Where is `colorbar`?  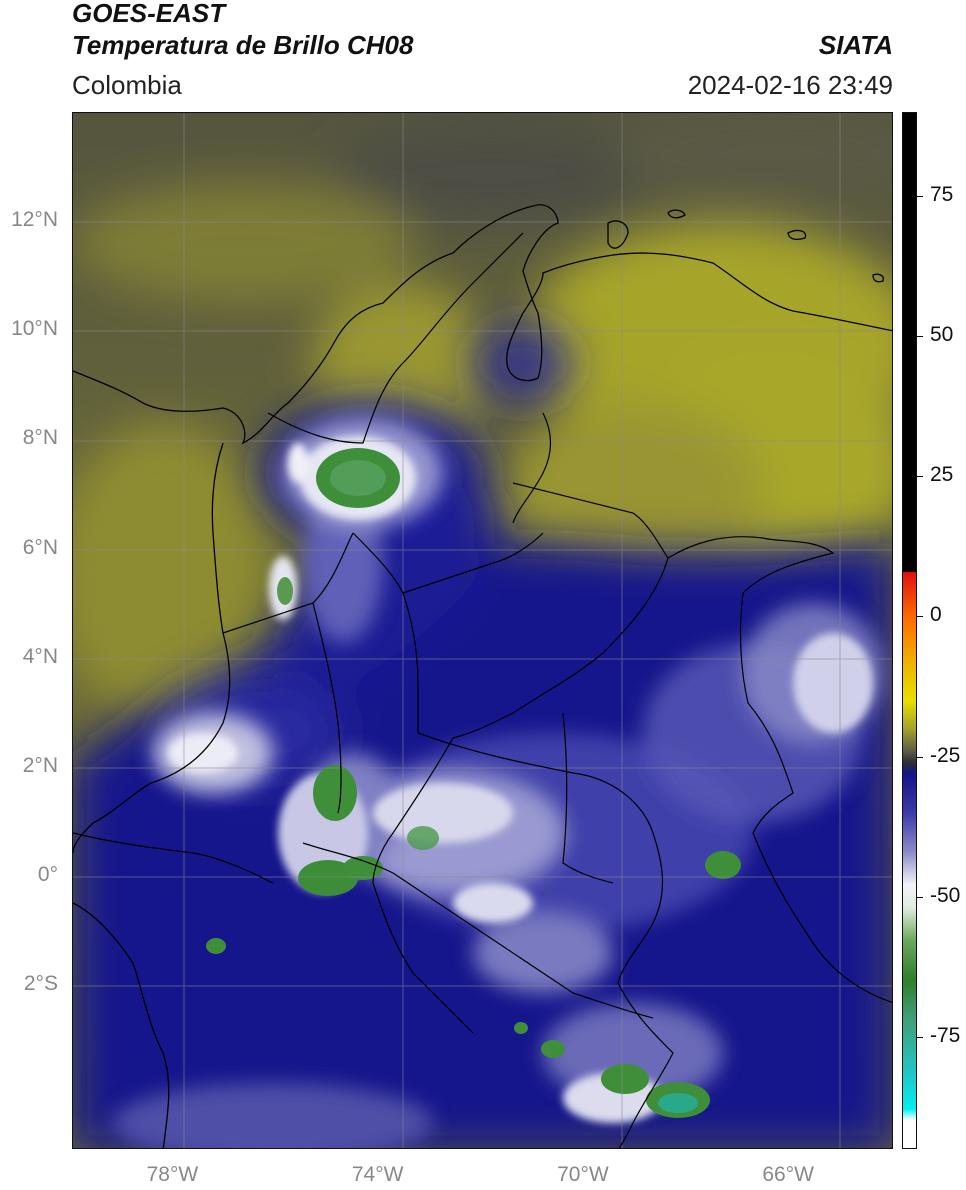 colorbar is located at coordinates (909, 630).